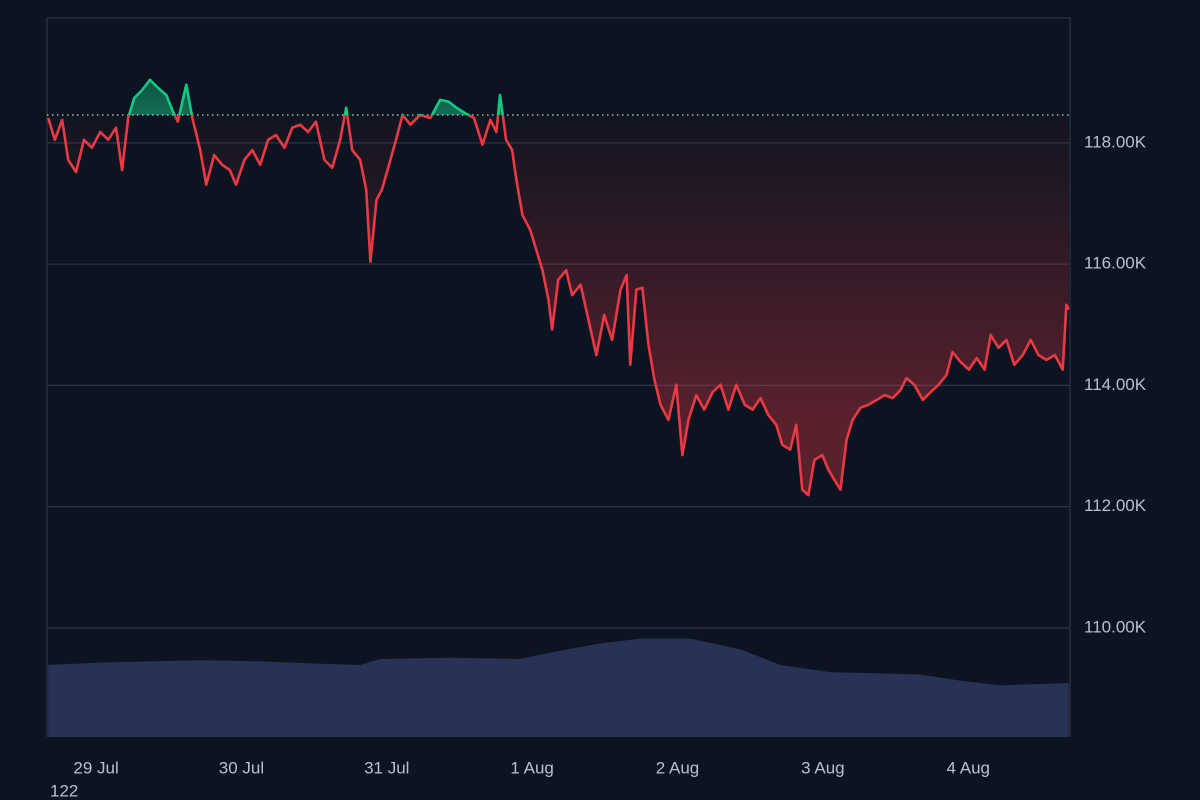  I want to click on y-tick-label: 116.00K, so click(1115, 263).